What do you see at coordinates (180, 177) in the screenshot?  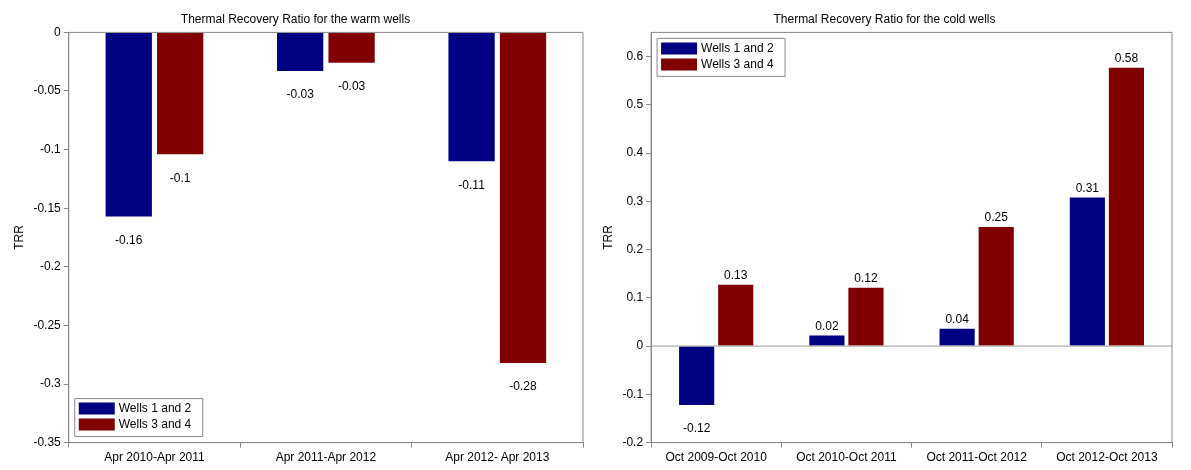 I see `data-label: -0.1` at bounding box center [180, 177].